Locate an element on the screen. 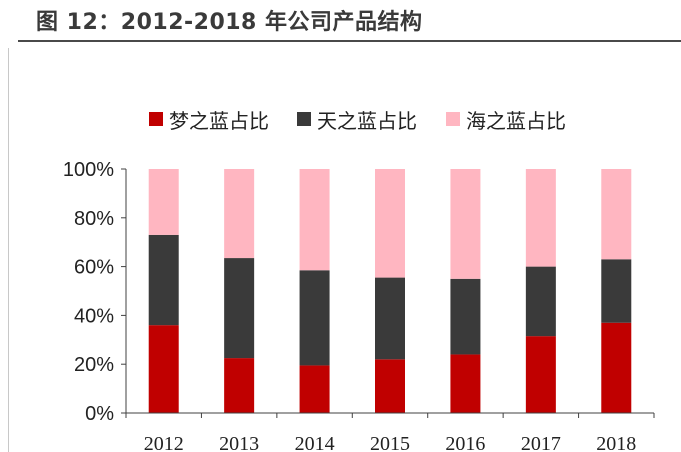  figure-title: 图 12：2012-2018 年公司产品结构 is located at coordinates (229, 22).